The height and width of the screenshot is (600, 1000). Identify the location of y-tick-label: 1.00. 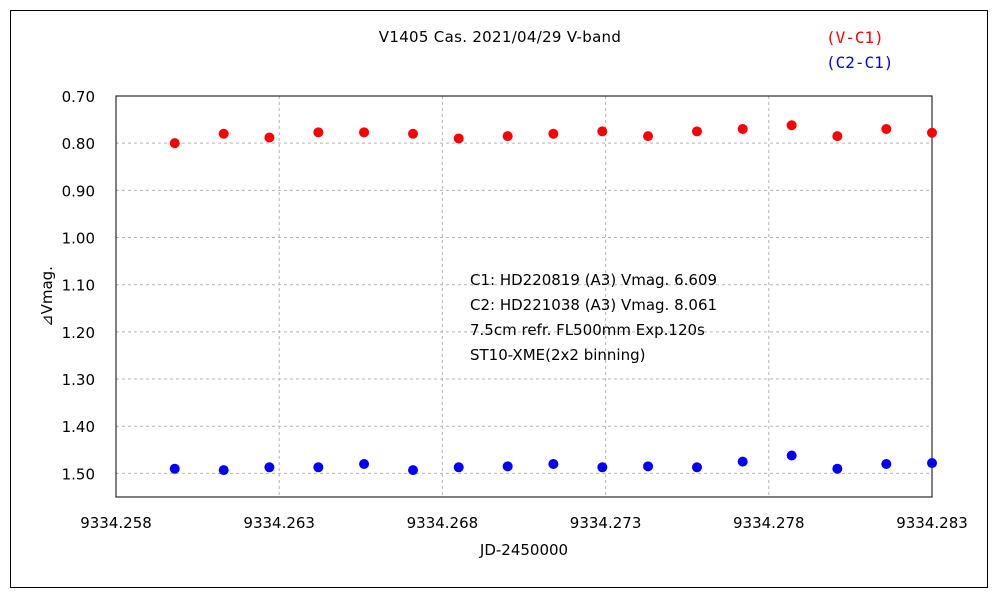
(78, 239).